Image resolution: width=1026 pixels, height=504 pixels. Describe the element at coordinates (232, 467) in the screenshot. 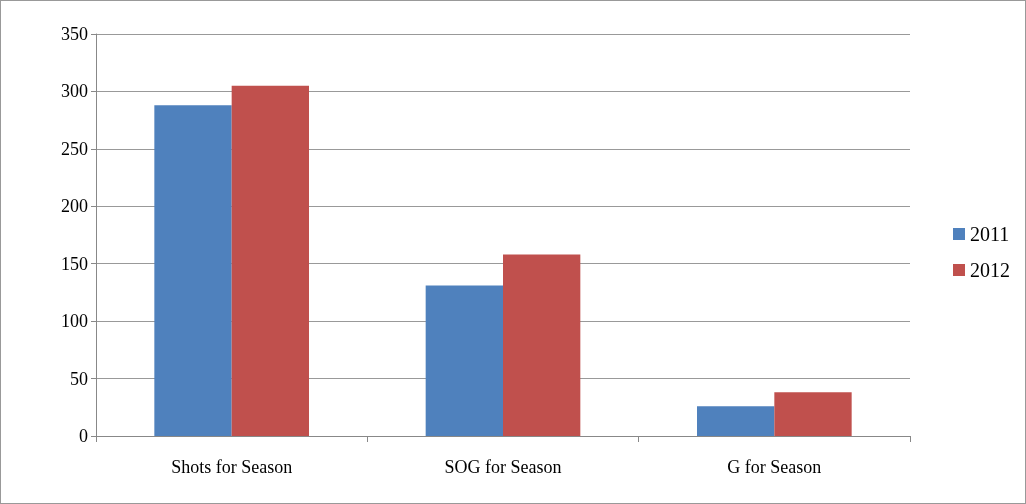

I see `x-tick-label: Shots for Season` at that location.